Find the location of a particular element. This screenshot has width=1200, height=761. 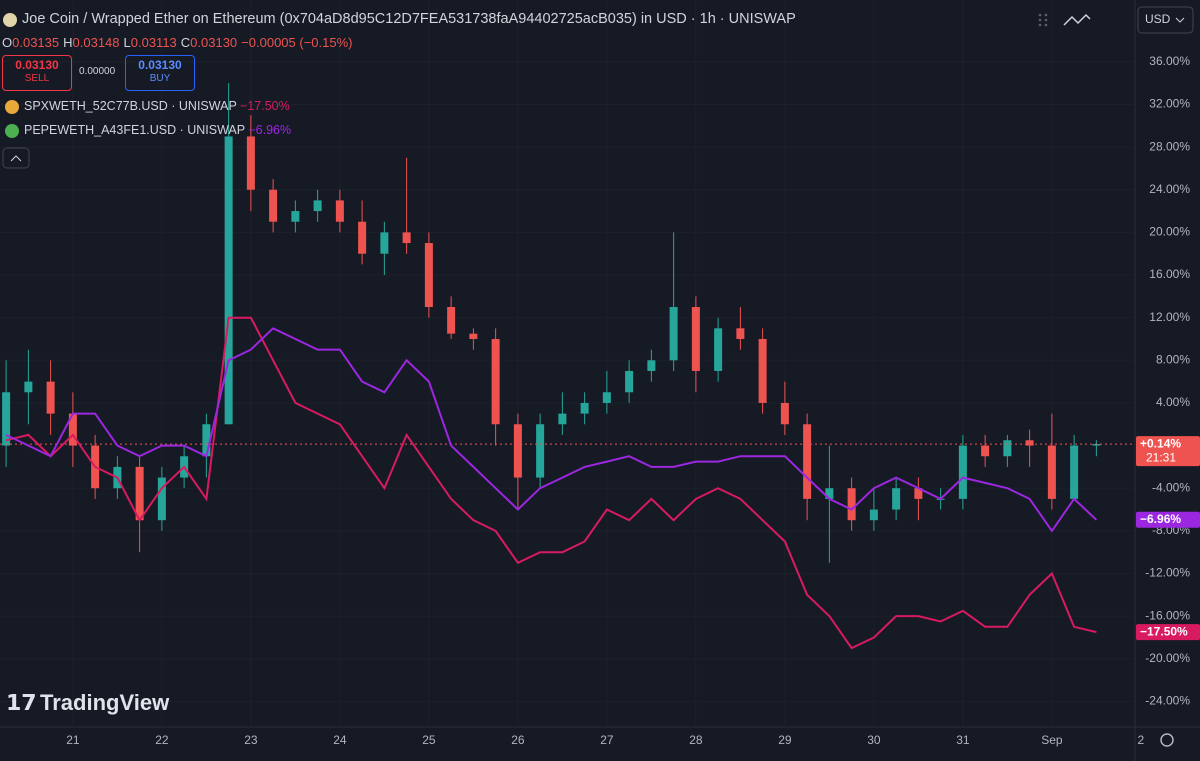

buy-price: 0.03130 is located at coordinates (160, 65).